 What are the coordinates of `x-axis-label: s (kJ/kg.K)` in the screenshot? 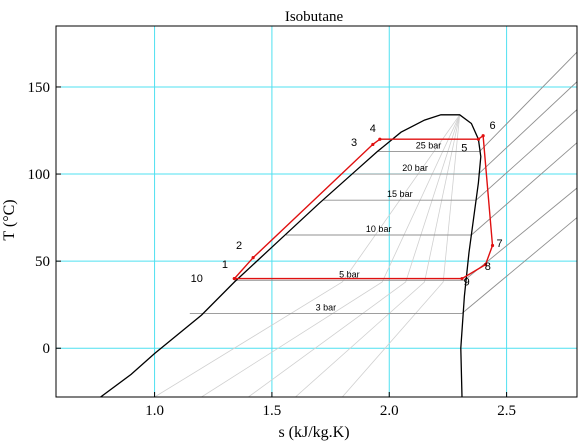 It's located at (313, 432).